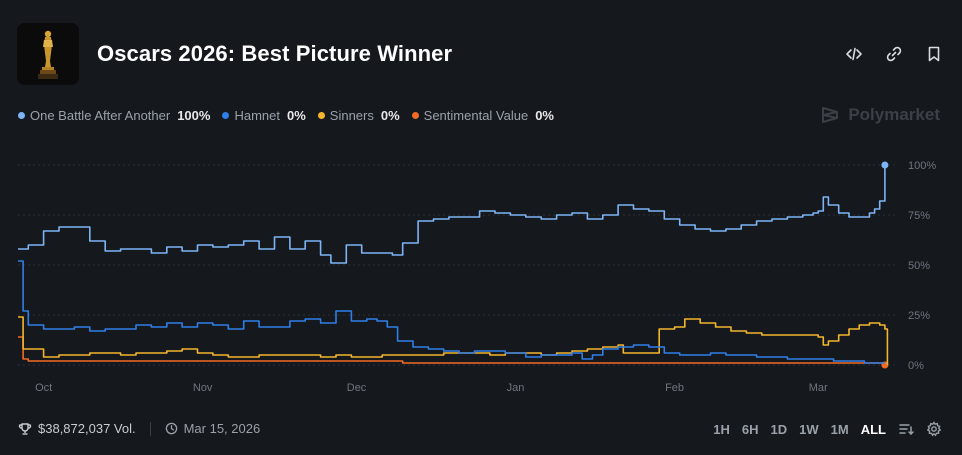 This screenshot has width=962, height=455. What do you see at coordinates (357, 388) in the screenshot?
I see `x-tick-label: Dec` at bounding box center [357, 388].